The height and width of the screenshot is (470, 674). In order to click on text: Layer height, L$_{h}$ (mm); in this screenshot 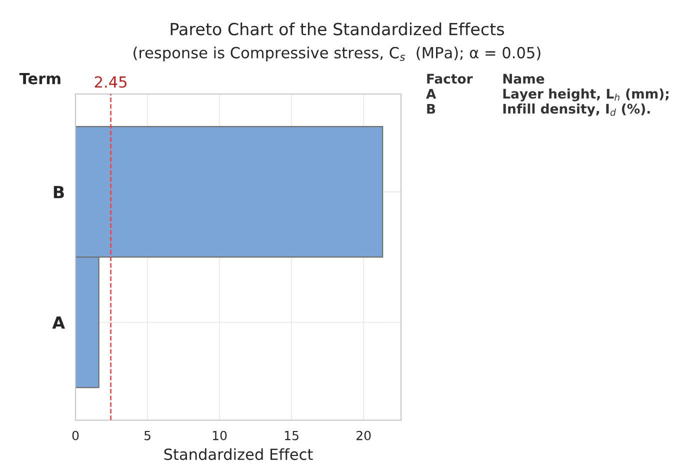, I will do `click(585, 95)`.